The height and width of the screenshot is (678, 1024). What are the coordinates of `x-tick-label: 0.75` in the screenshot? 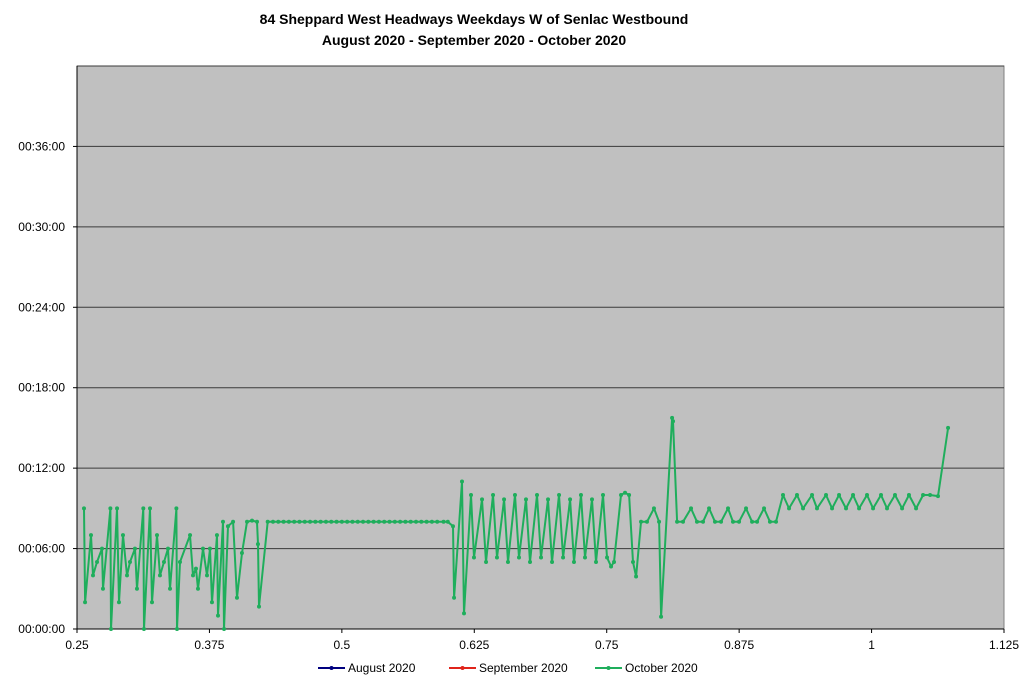 It's located at (607, 645).